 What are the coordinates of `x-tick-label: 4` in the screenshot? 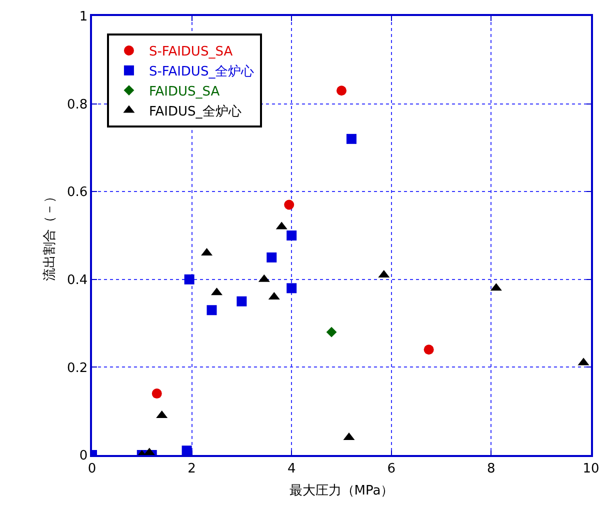 It's located at (291, 468).